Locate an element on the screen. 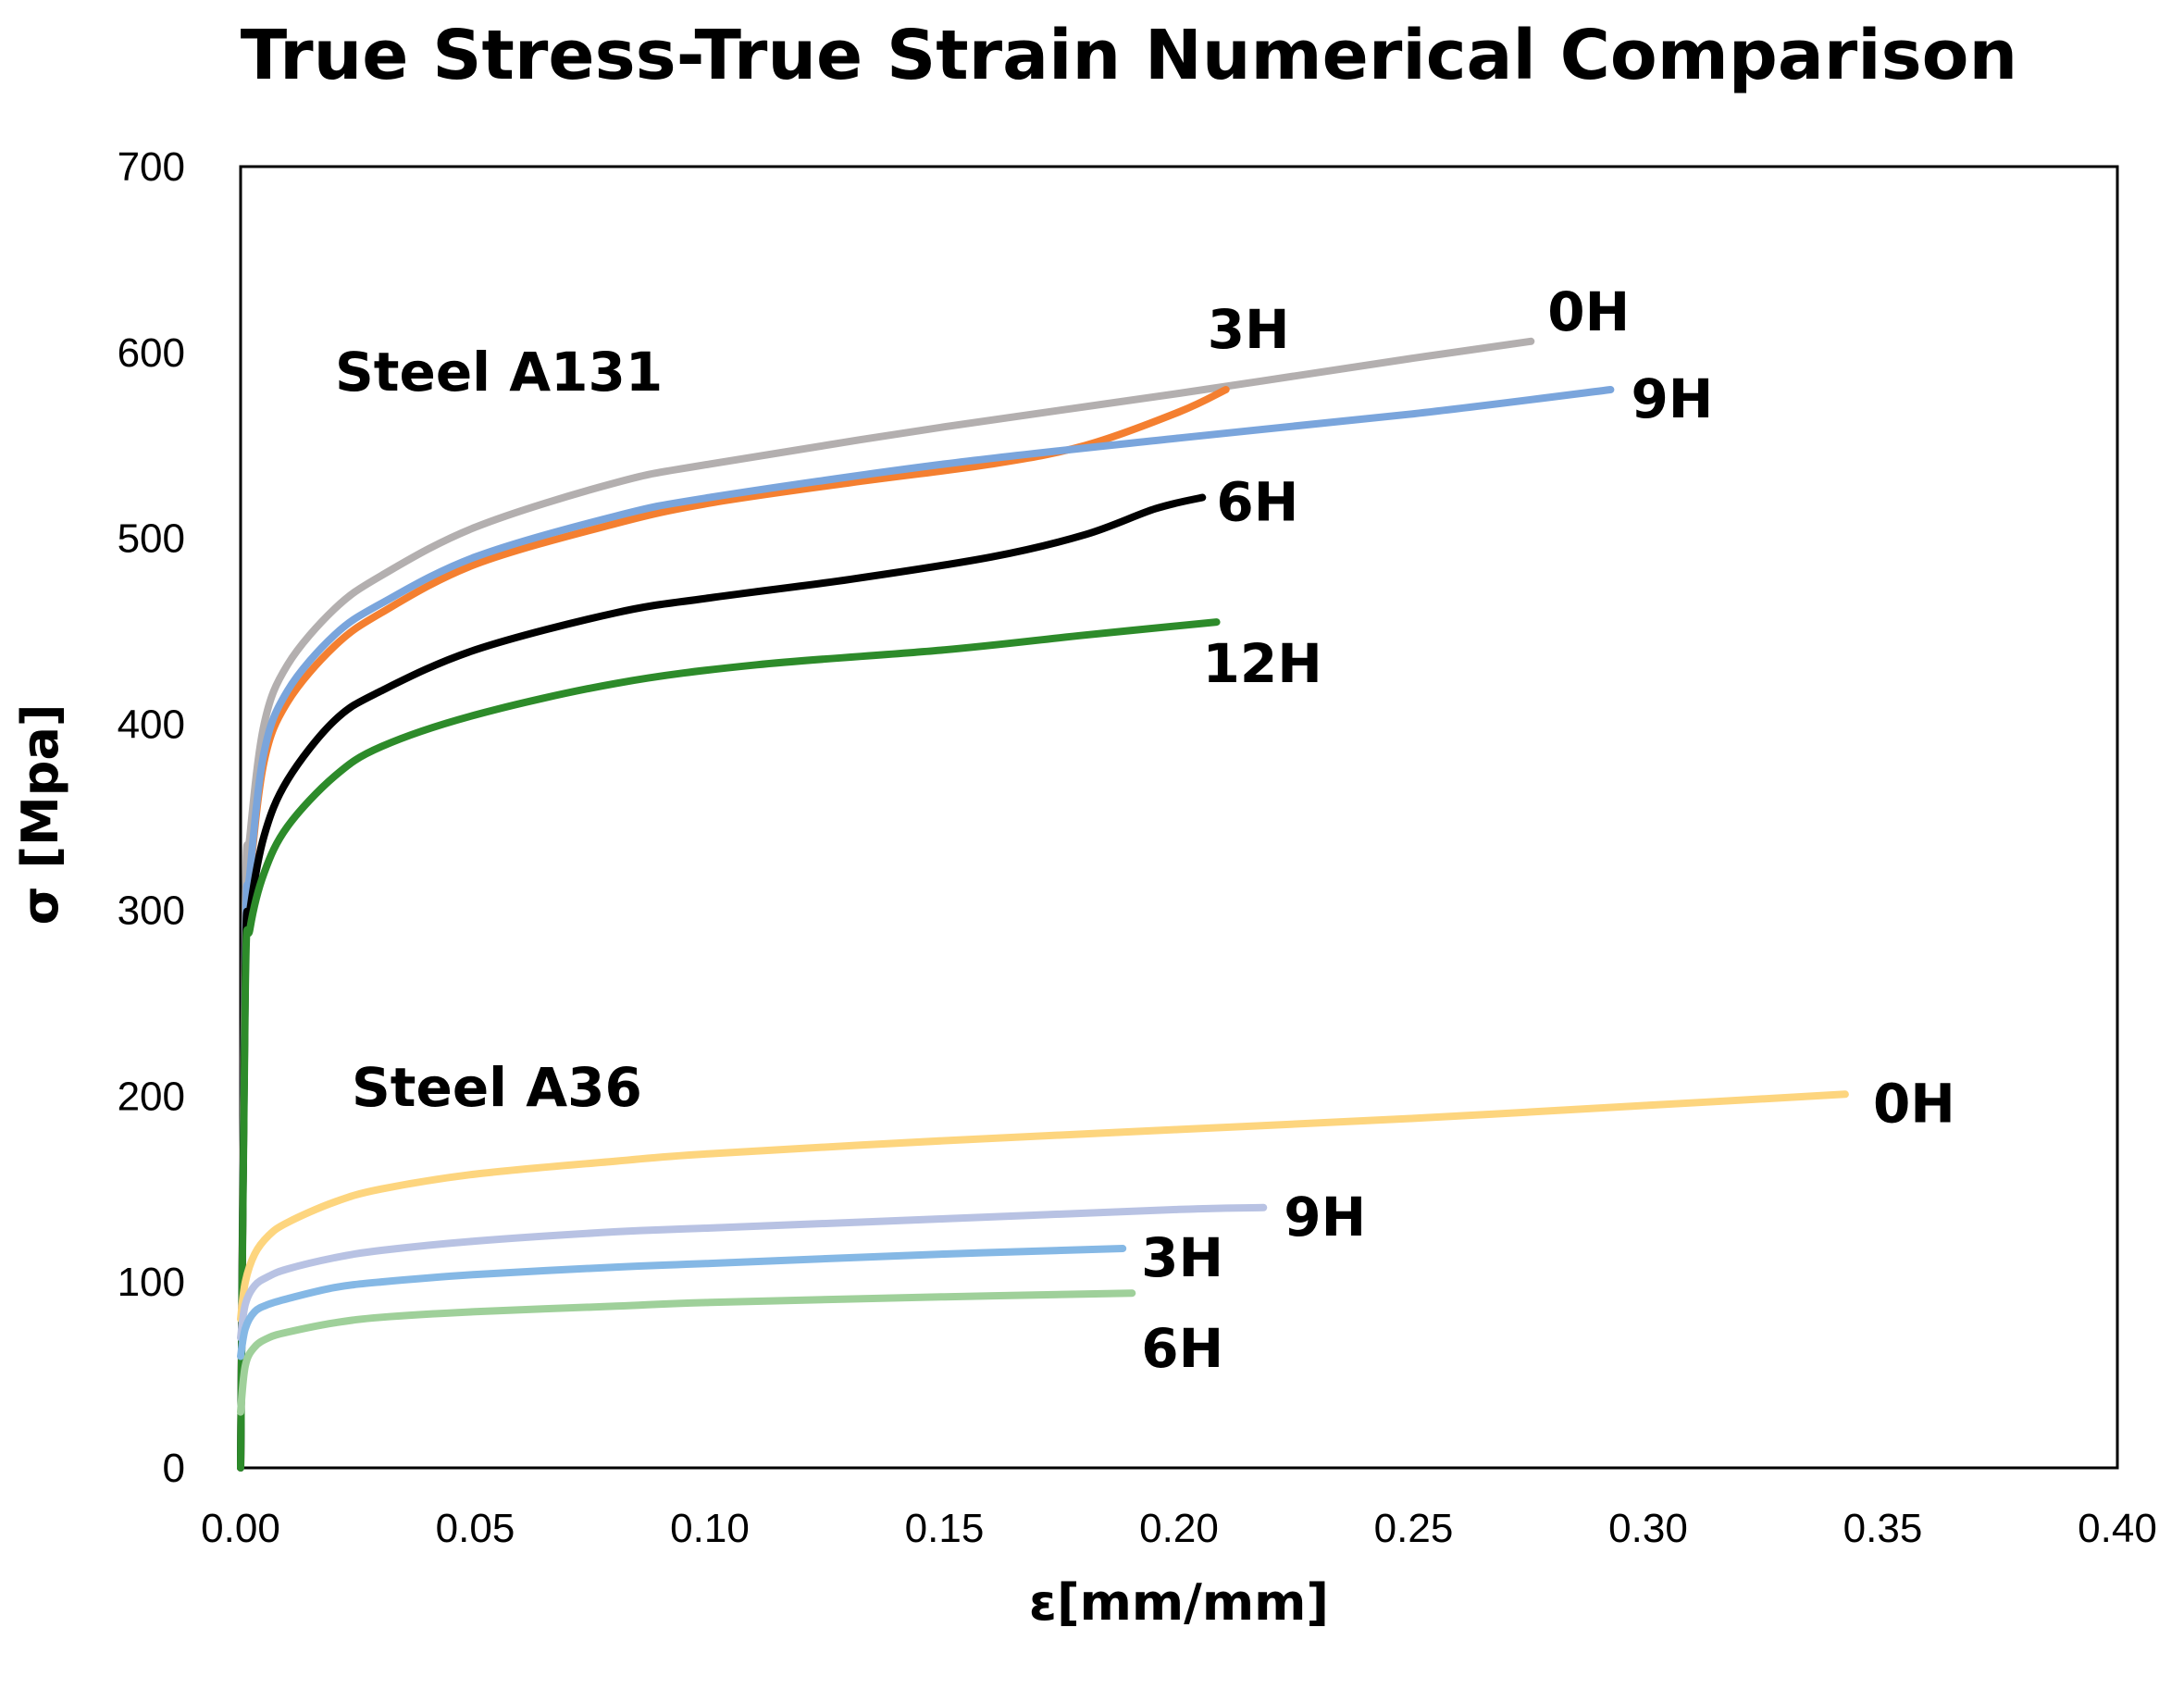 The width and height of the screenshot is (2184, 1702). series-label-a36-9h: 9H is located at coordinates (1325, 1217).